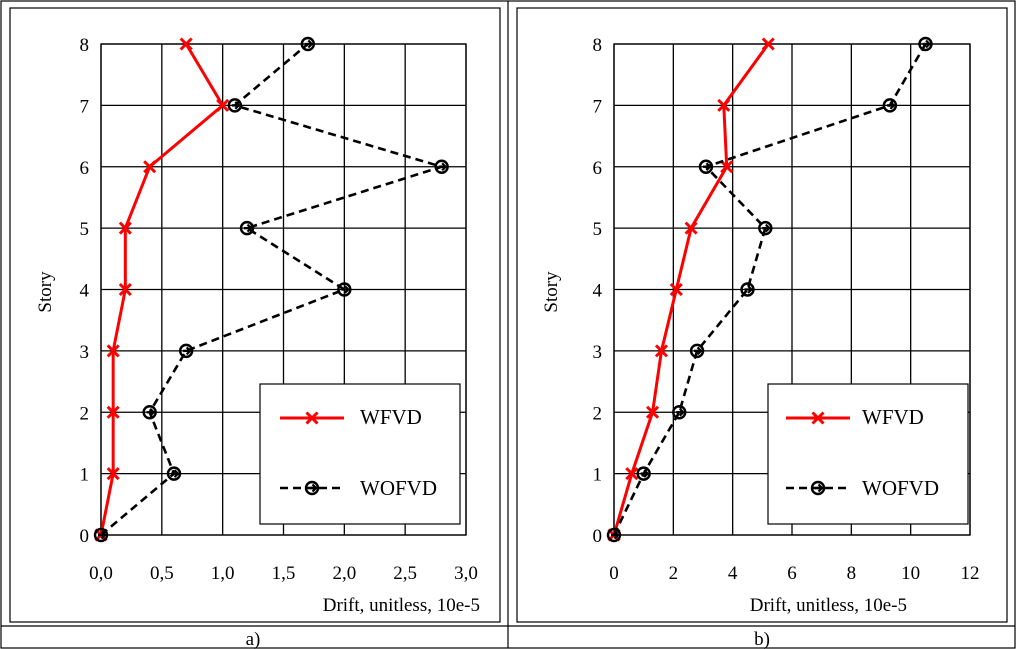 This screenshot has width=1016, height=649. I want to click on chart-a-y-tick-label: 0, so click(85, 536).